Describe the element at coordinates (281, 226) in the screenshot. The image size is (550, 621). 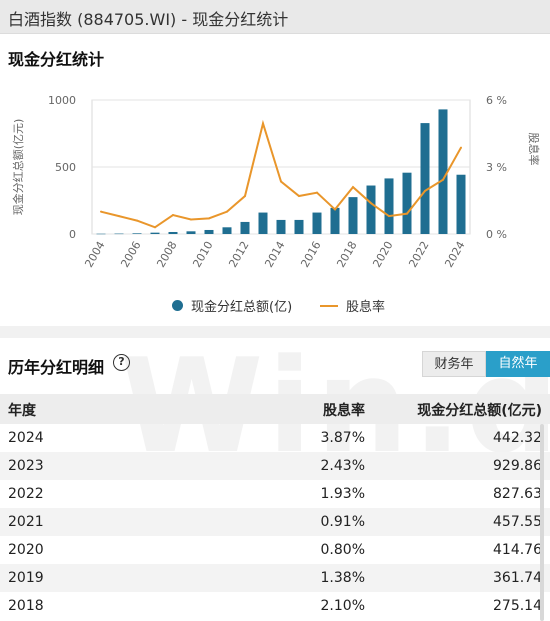
I see `bar-2014` at that location.